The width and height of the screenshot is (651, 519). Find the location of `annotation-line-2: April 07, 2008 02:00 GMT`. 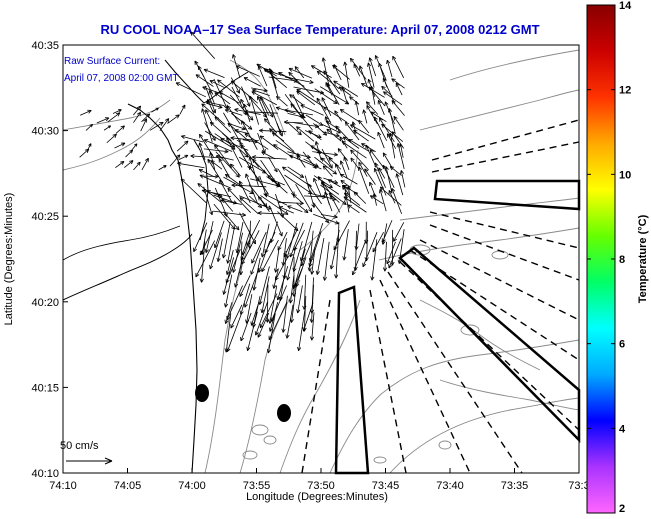

annotation-line-2: April 07, 2008 02:00 GMT is located at coordinates (121, 78).